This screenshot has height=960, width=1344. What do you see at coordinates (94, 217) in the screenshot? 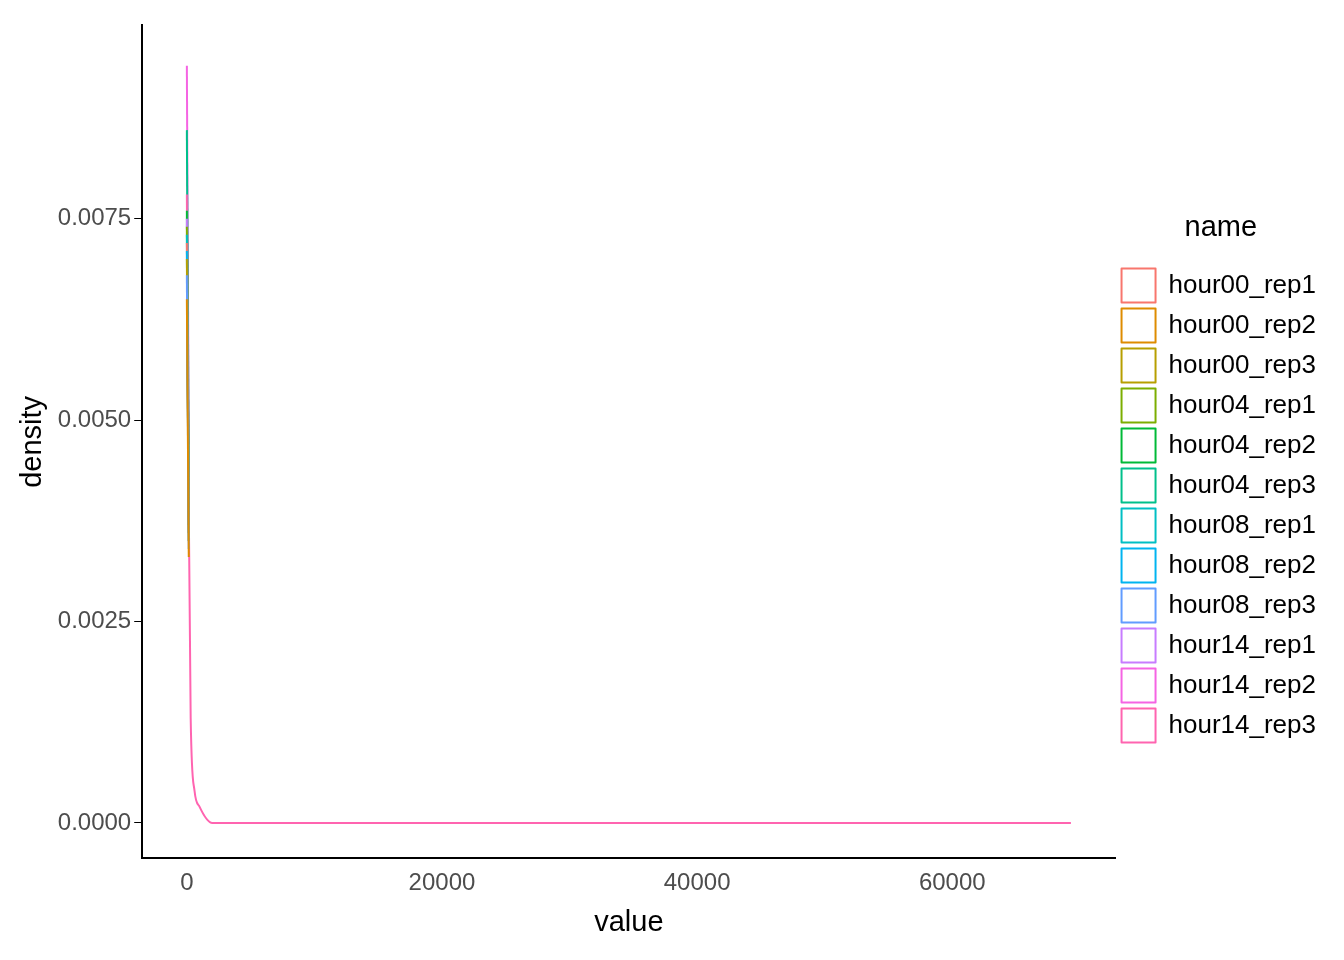
I see `y-tick-label: 0.0075` at bounding box center [94, 217].